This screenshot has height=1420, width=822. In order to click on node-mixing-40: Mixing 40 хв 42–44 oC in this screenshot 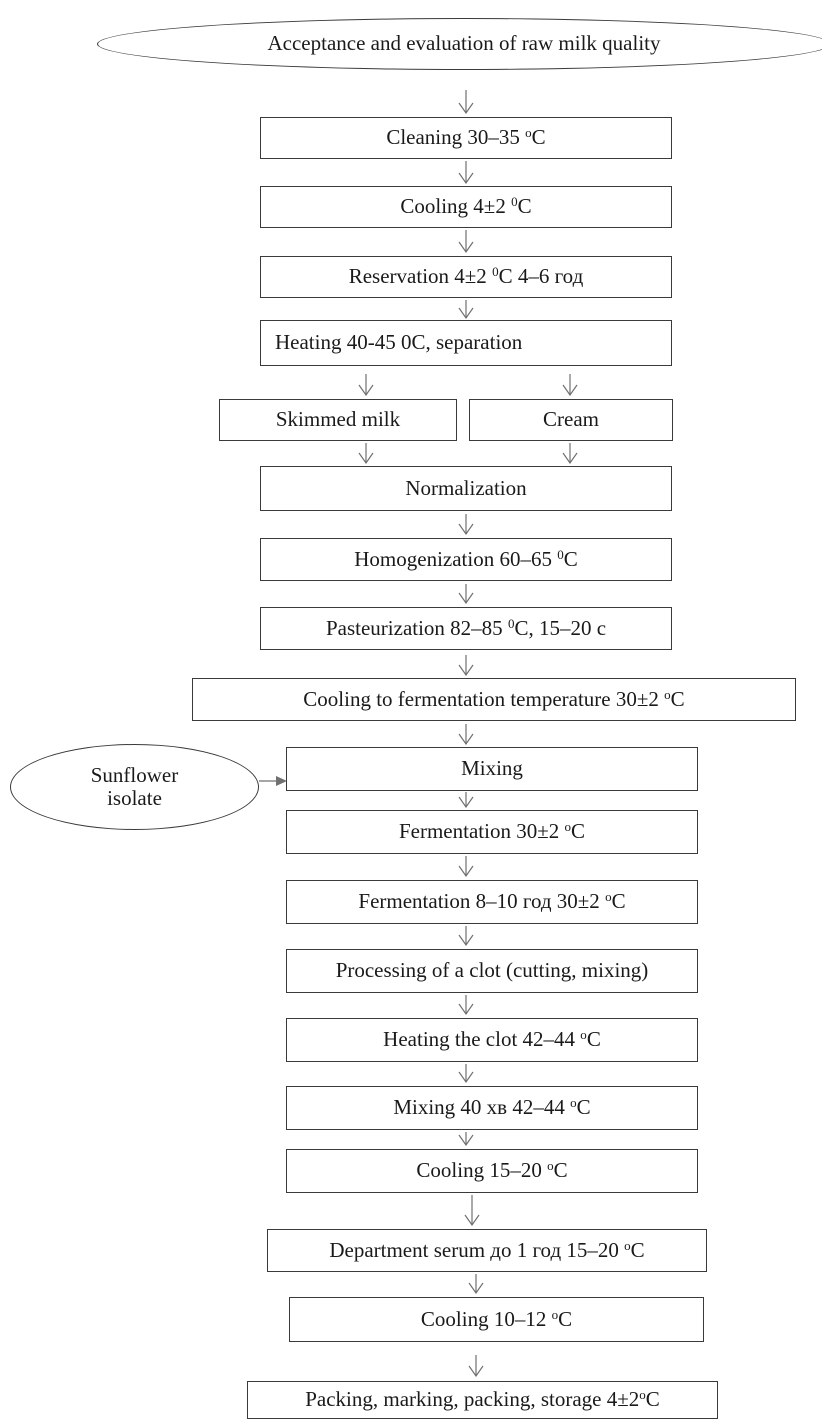, I will do `click(492, 1108)`.